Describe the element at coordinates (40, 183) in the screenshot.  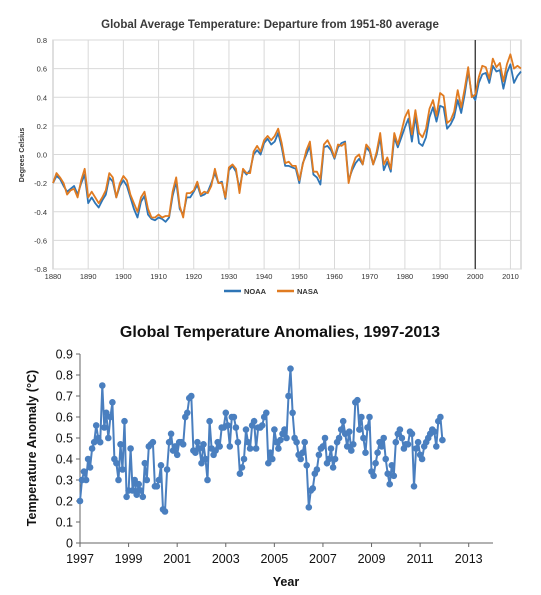
I see `y-tick-label: -0.2` at that location.